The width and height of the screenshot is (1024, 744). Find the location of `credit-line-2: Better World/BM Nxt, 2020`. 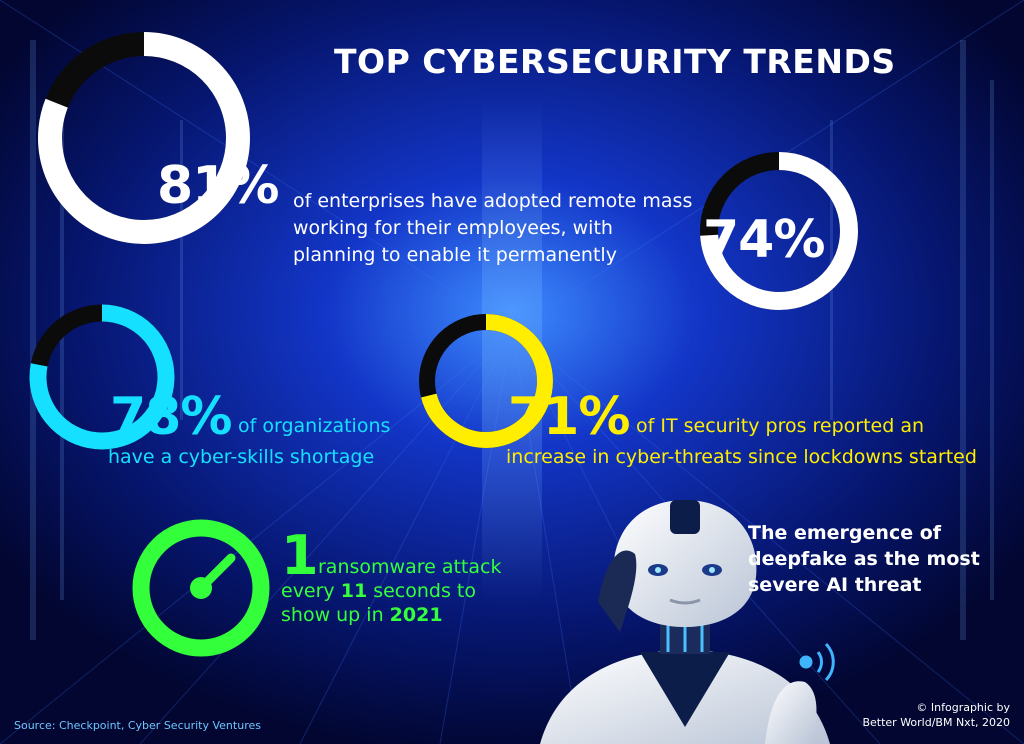

credit-line-2: Better World/BM Nxt, 2020 is located at coordinates (936, 722).